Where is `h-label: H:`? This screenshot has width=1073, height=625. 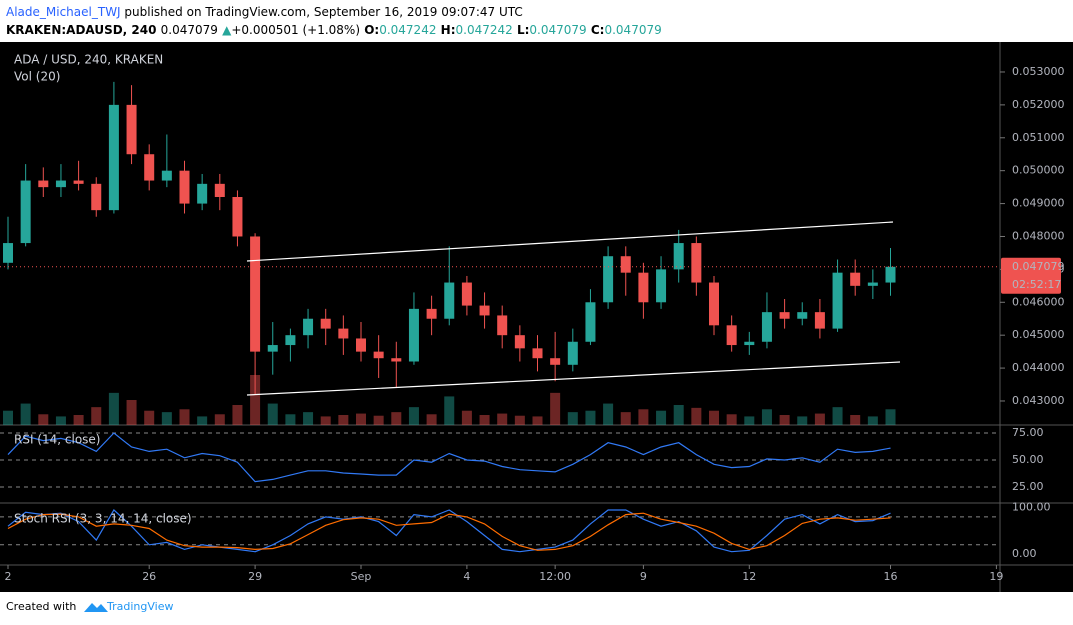
h-label: H: is located at coordinates (448, 30).